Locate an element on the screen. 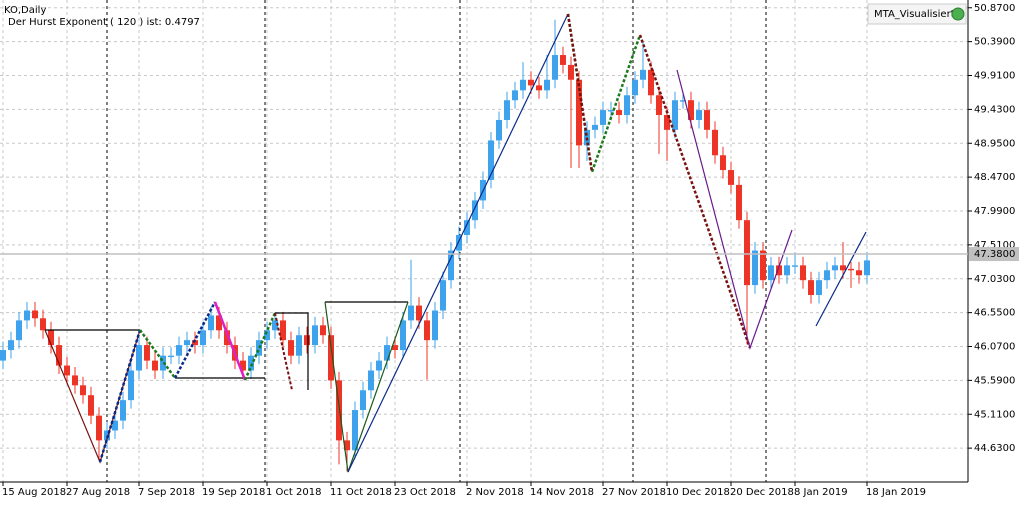  box-line is located at coordinates (292, 351).